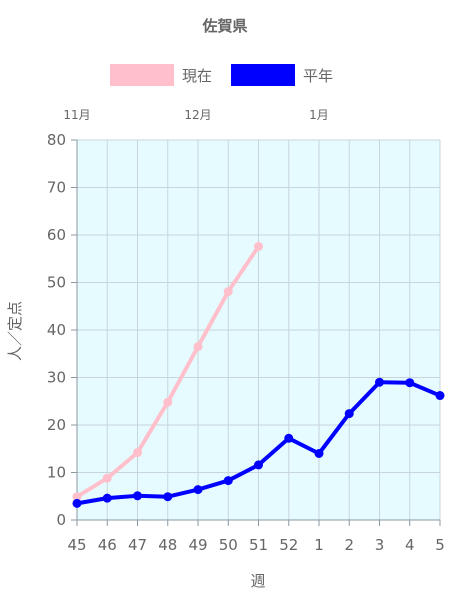  What do you see at coordinates (288, 545) in the screenshot?
I see `x-tick-label: 52` at bounding box center [288, 545].